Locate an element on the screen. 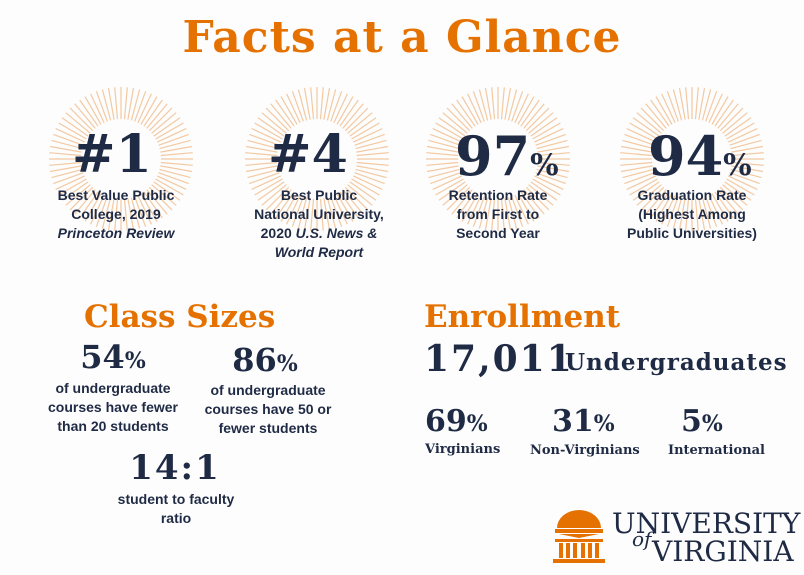 This screenshot has width=804, height=575. enrollment-stat-international: 5% is located at coordinates (702, 421).